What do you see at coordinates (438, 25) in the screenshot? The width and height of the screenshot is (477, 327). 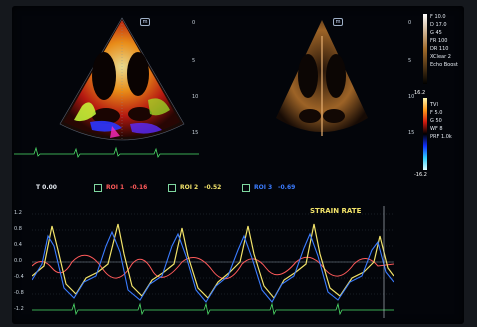 I see `param-text: D 17.0` at bounding box center [438, 25].